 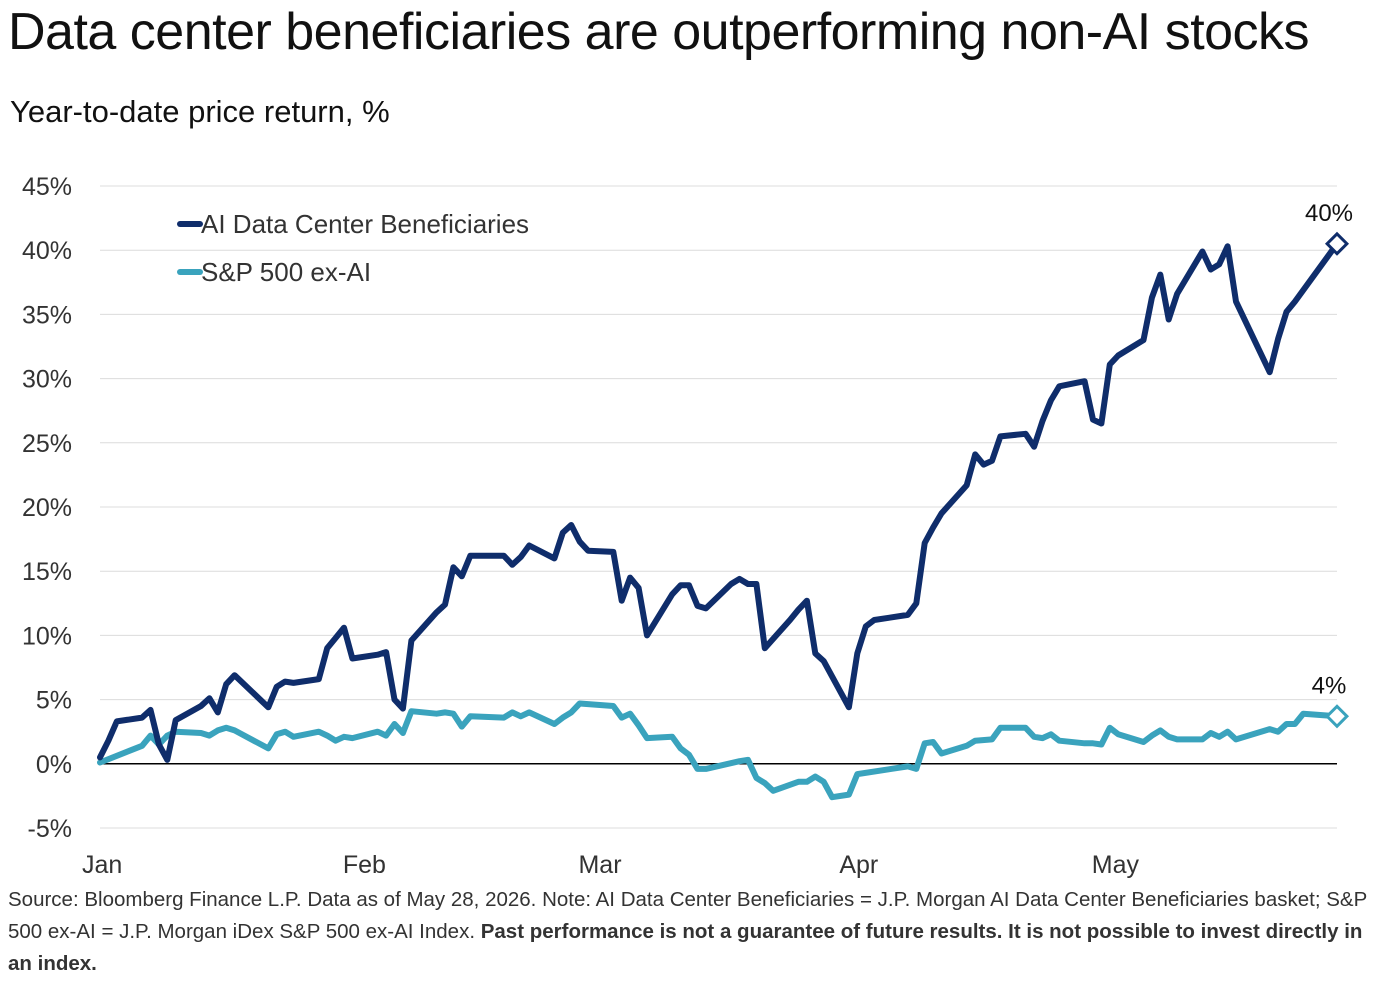 What do you see at coordinates (1329, 685) in the screenshot?
I see `end-value-label: 4%` at bounding box center [1329, 685].